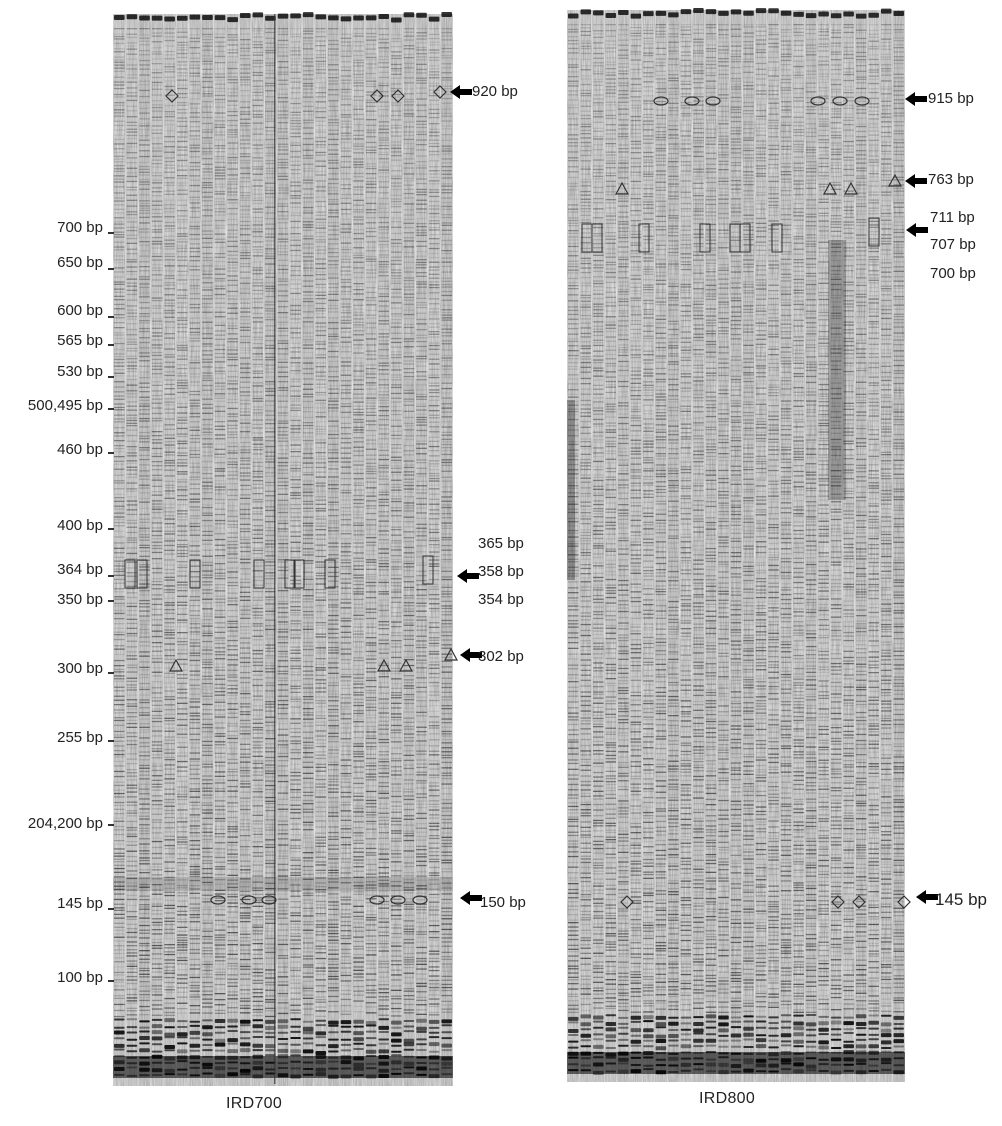 The width and height of the screenshot is (1002, 1126). Describe the element at coordinates (80, 599) in the screenshot. I see `ladder-label-350: 350 bp` at that location.